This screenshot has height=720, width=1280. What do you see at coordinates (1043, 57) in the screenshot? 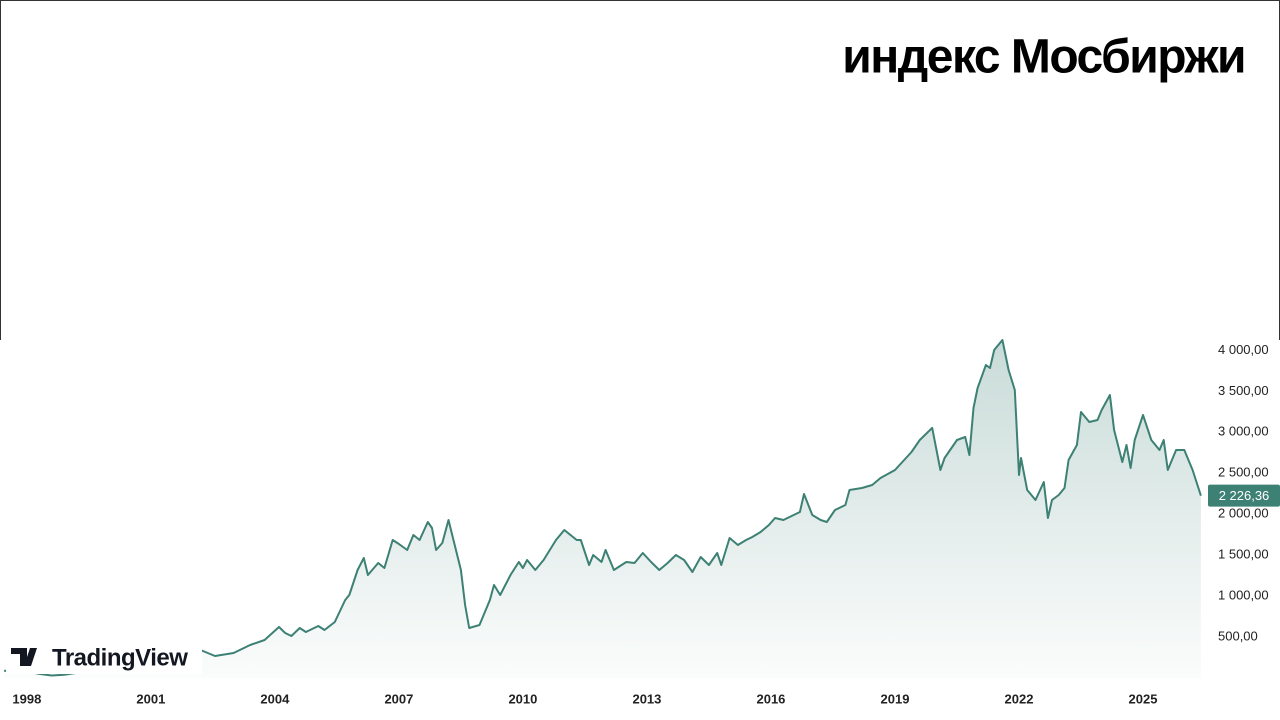
I see `chart-title: индекс Мосбиржи` at bounding box center [1043, 57].